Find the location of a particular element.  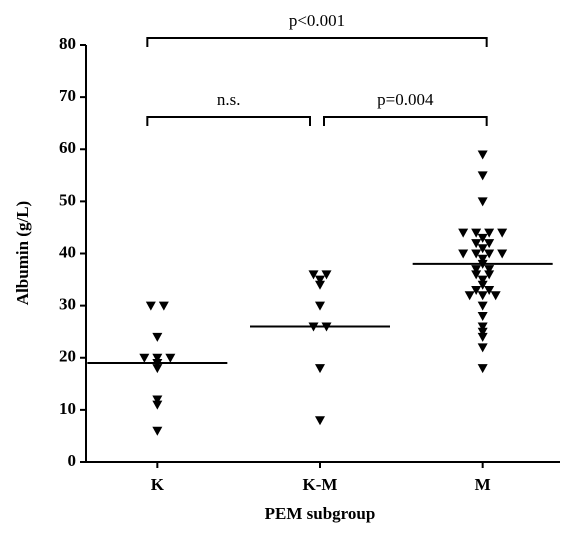

x-tick-label: M is located at coordinates (483, 484).